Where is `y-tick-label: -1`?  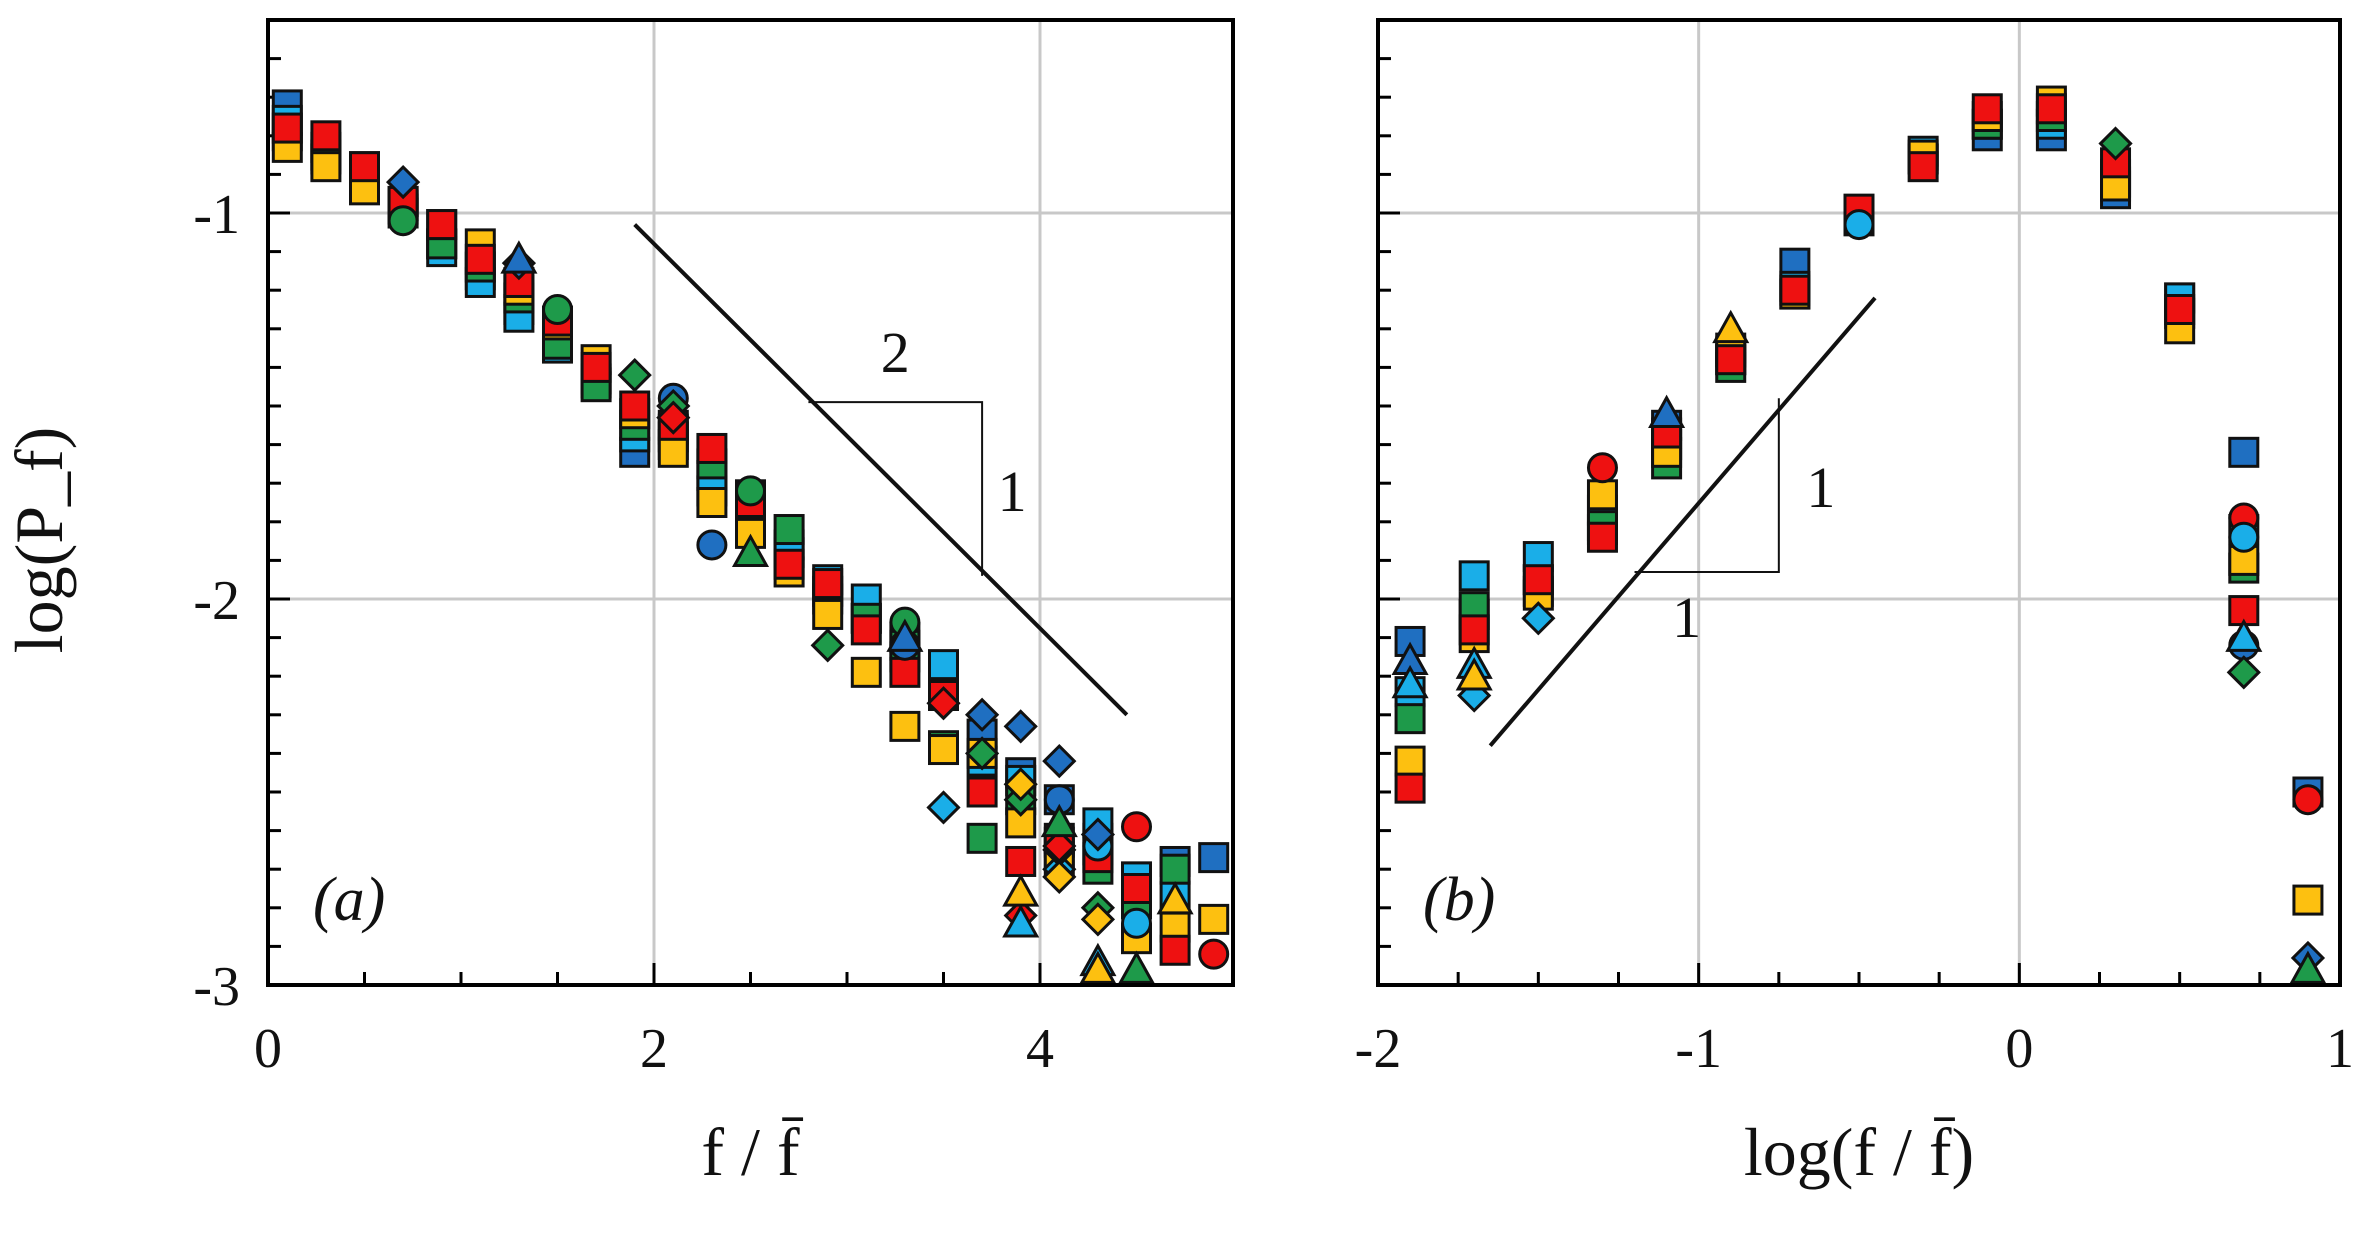
y-tick-label: -1 is located at coordinates (216, 215).